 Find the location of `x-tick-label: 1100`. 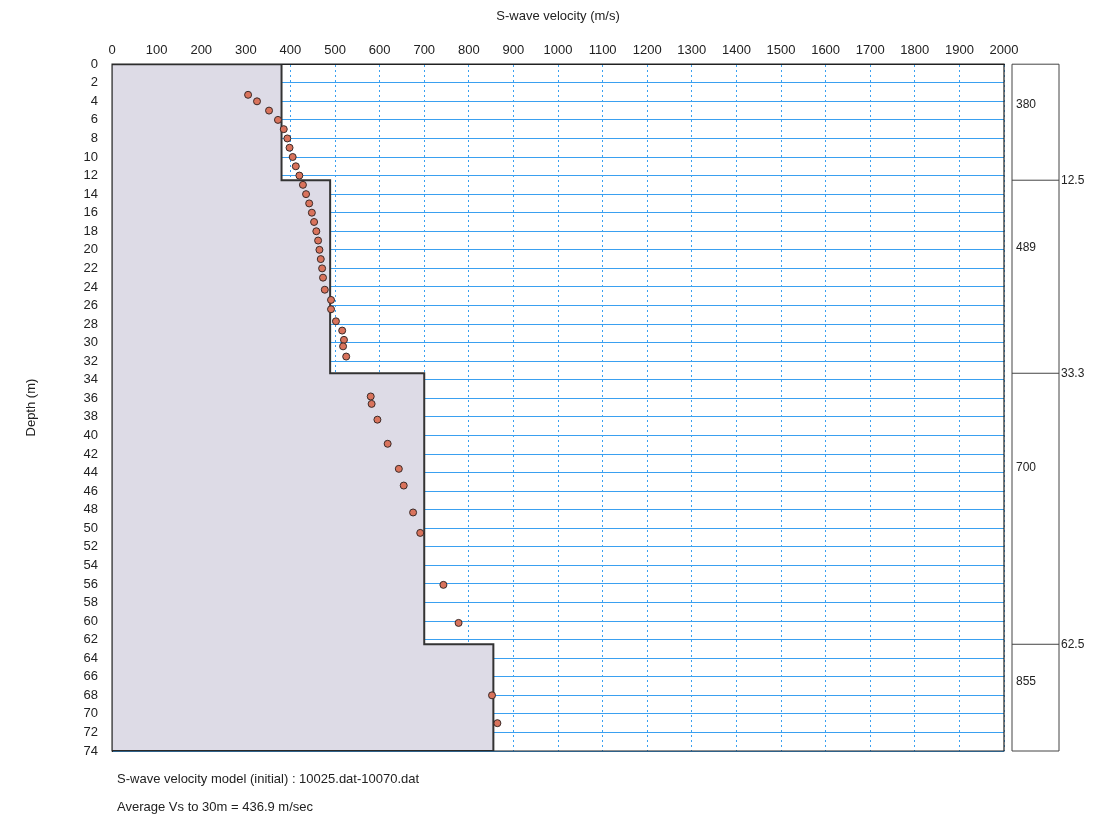

x-tick-label: 1100 is located at coordinates (602, 49).